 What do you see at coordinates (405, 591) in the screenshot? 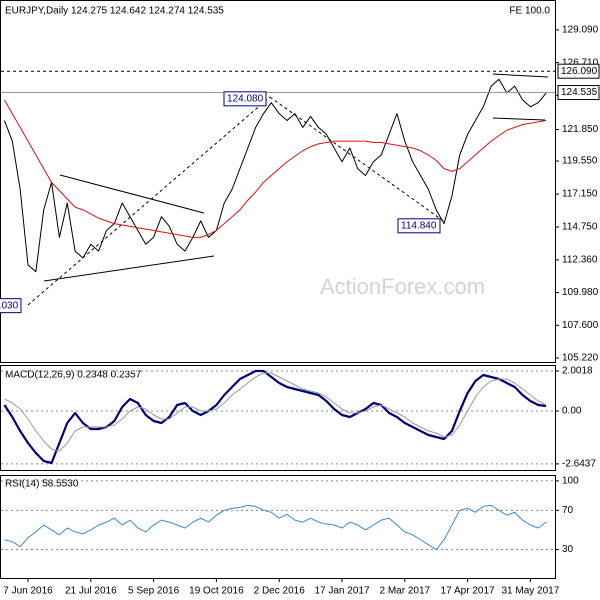
I see `x-tick-label: 2 Mar 2017` at bounding box center [405, 591].